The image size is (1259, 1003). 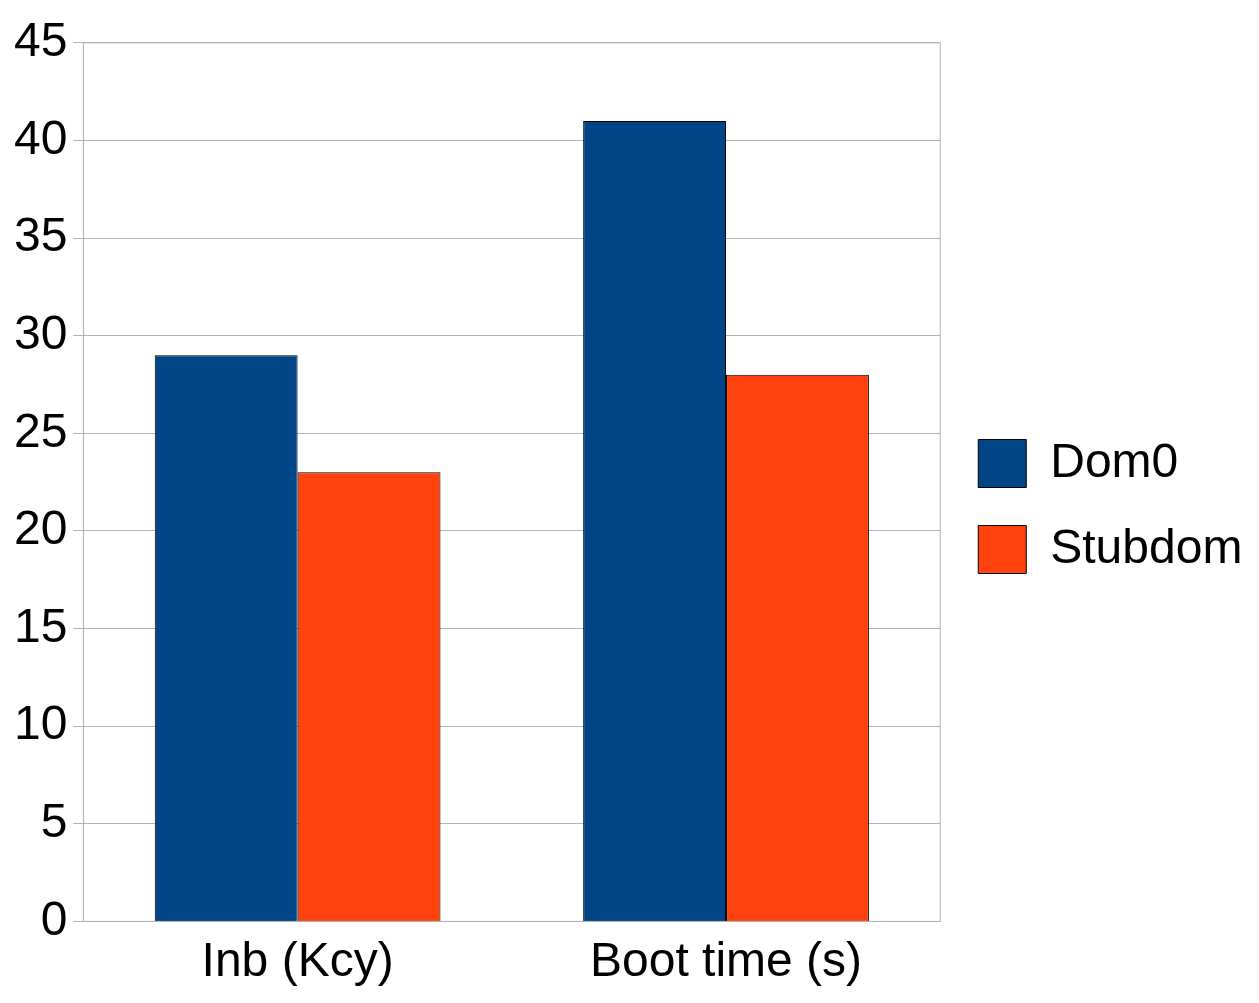 I want to click on legend-label: Stubdom, so click(x=1146, y=546).